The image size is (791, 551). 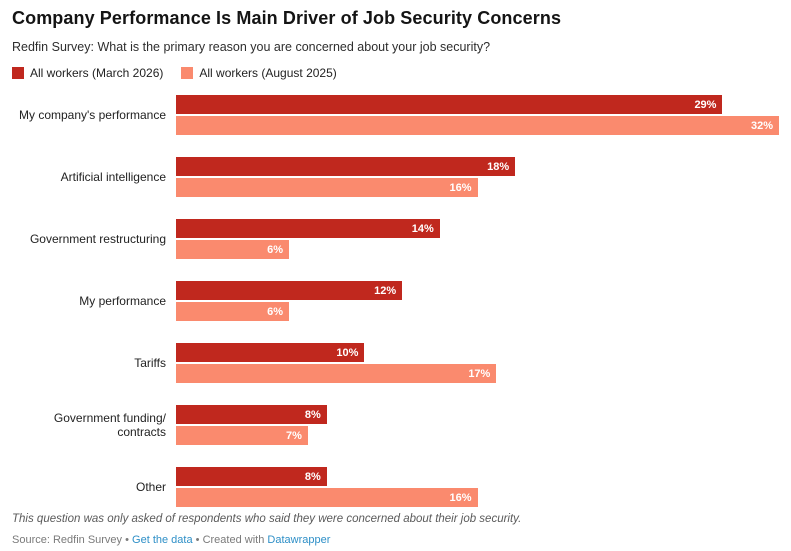 I want to click on bar-series-1: 10%, so click(x=270, y=352).